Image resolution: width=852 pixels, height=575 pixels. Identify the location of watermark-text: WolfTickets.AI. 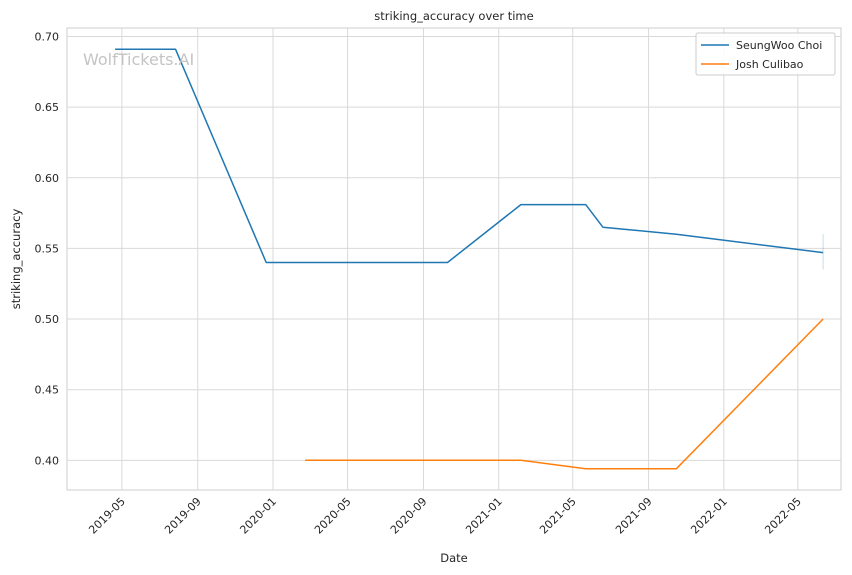
(138, 59).